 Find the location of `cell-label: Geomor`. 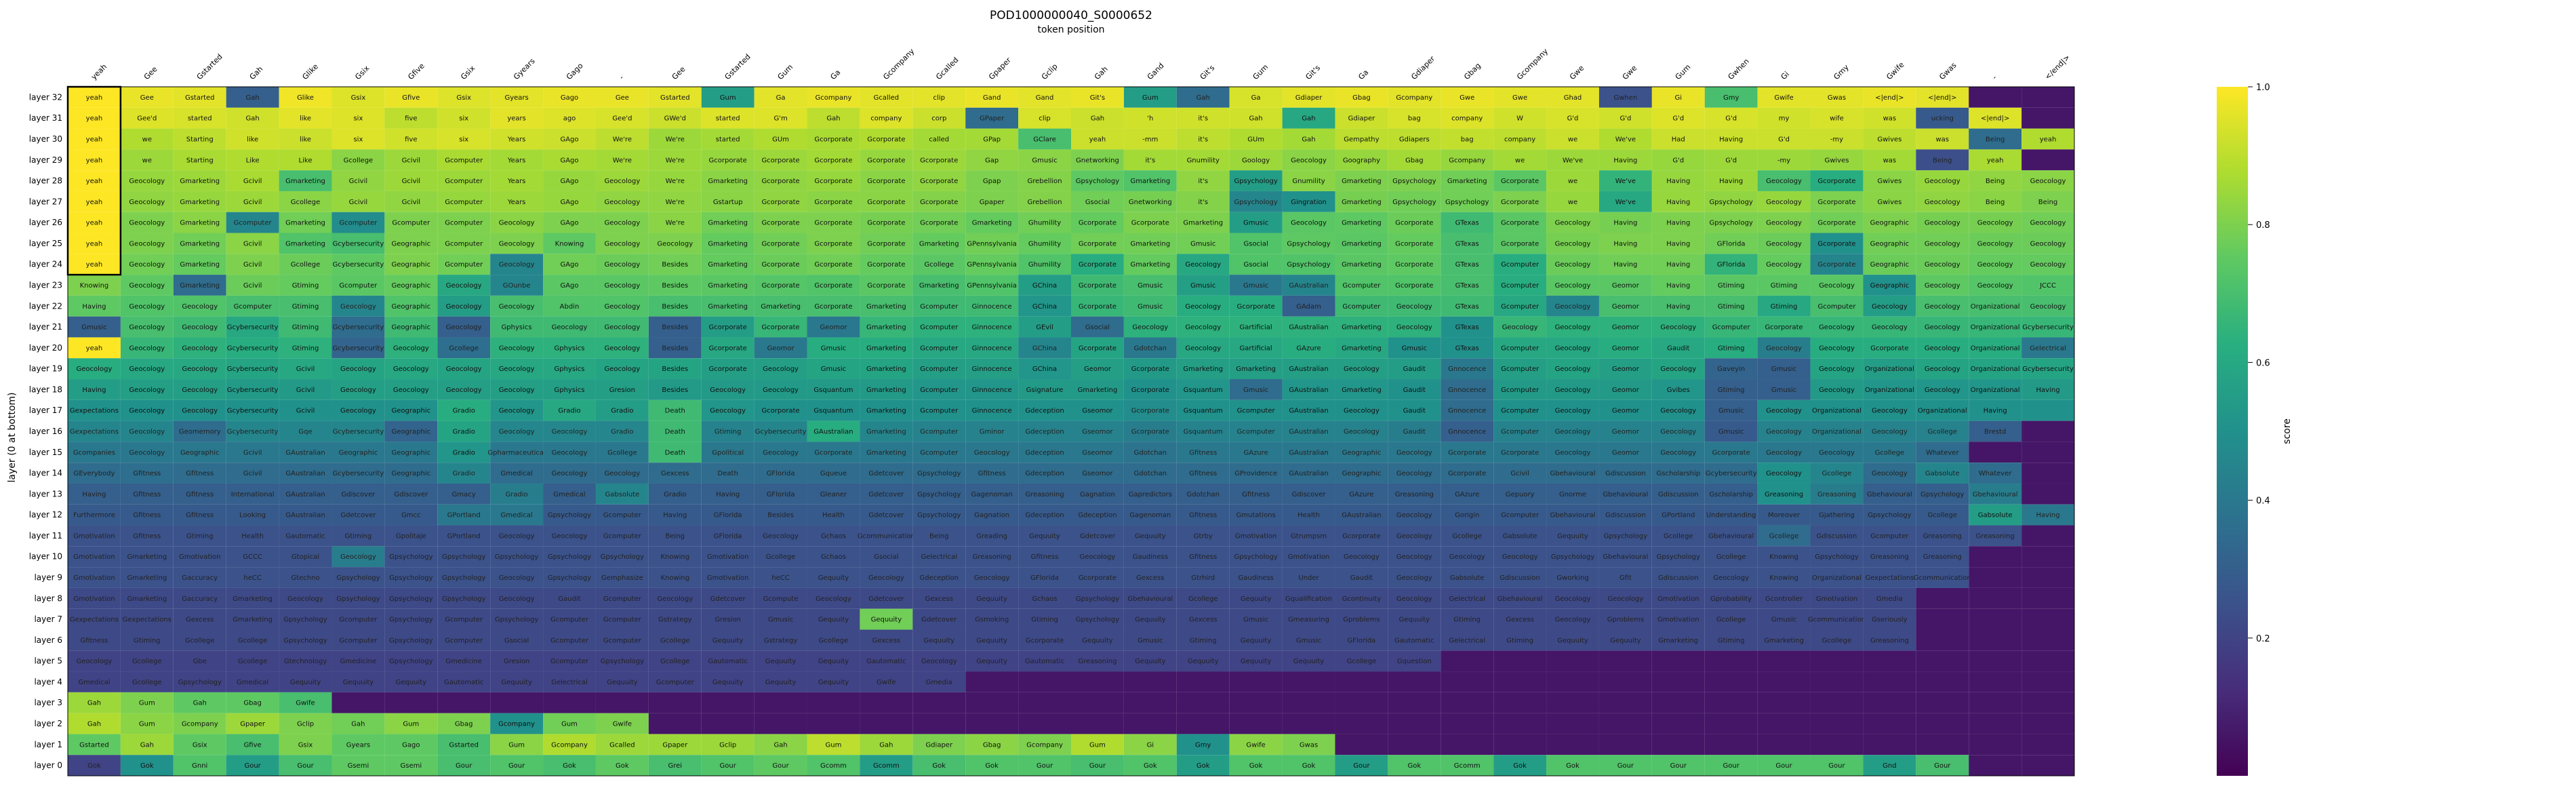

cell-label: Geomor is located at coordinates (781, 349).